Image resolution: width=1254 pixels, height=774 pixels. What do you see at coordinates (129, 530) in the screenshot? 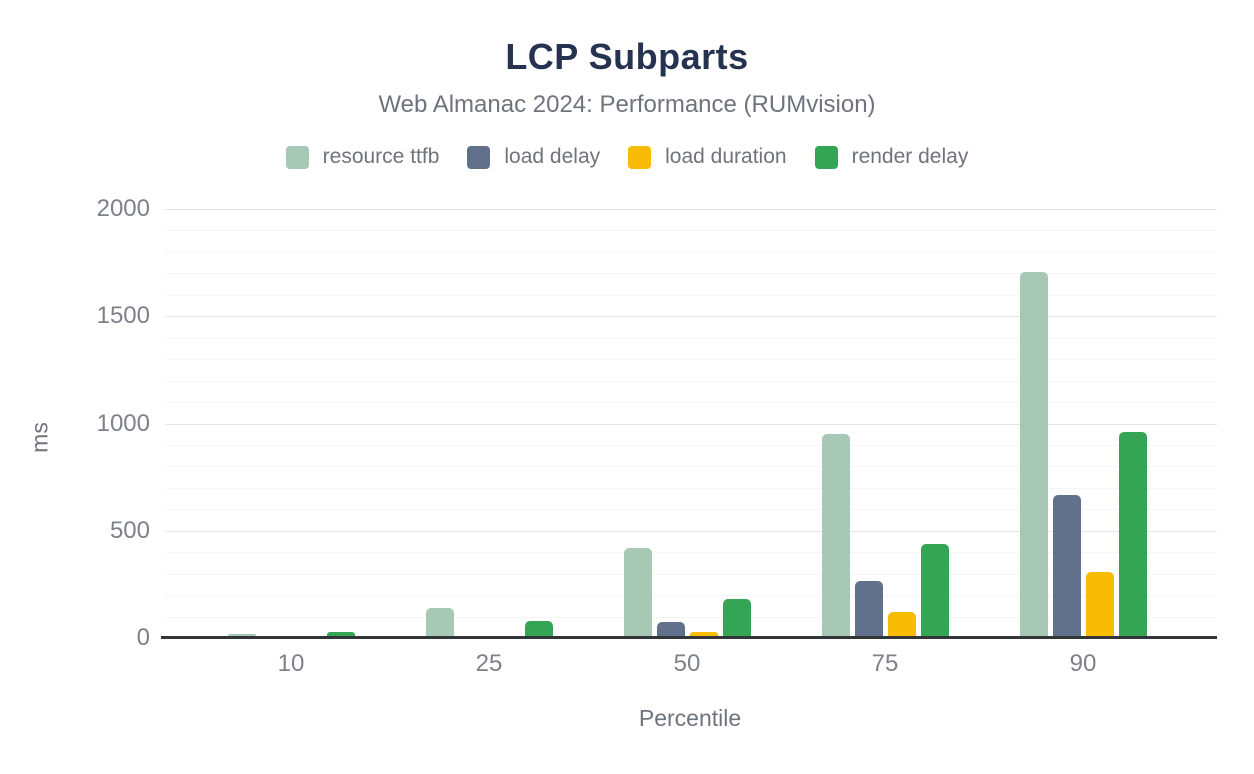
I see `y-tick-label-500: 500` at bounding box center [129, 530].